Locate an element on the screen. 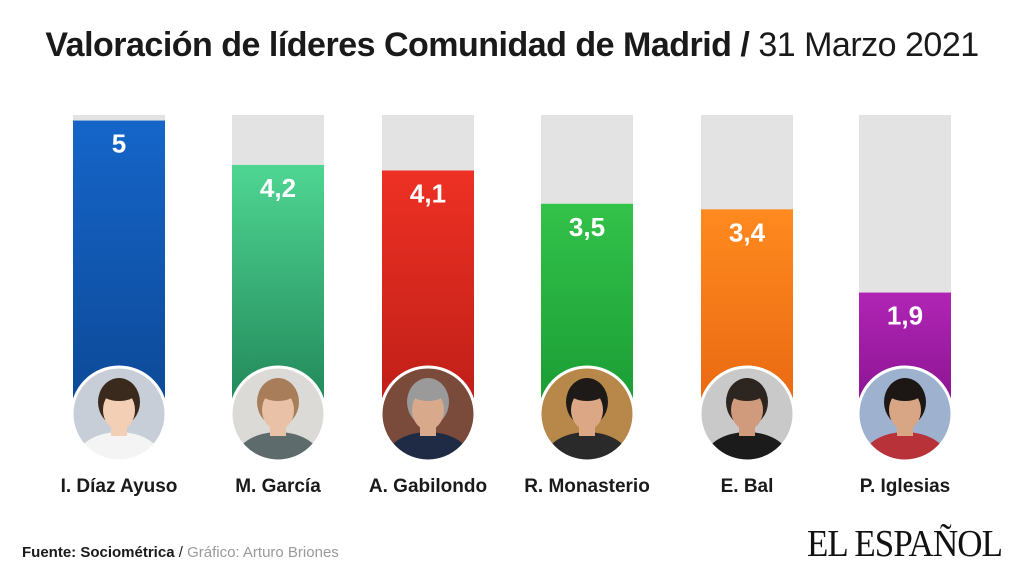  category-label: P. Iglesias is located at coordinates (905, 486).